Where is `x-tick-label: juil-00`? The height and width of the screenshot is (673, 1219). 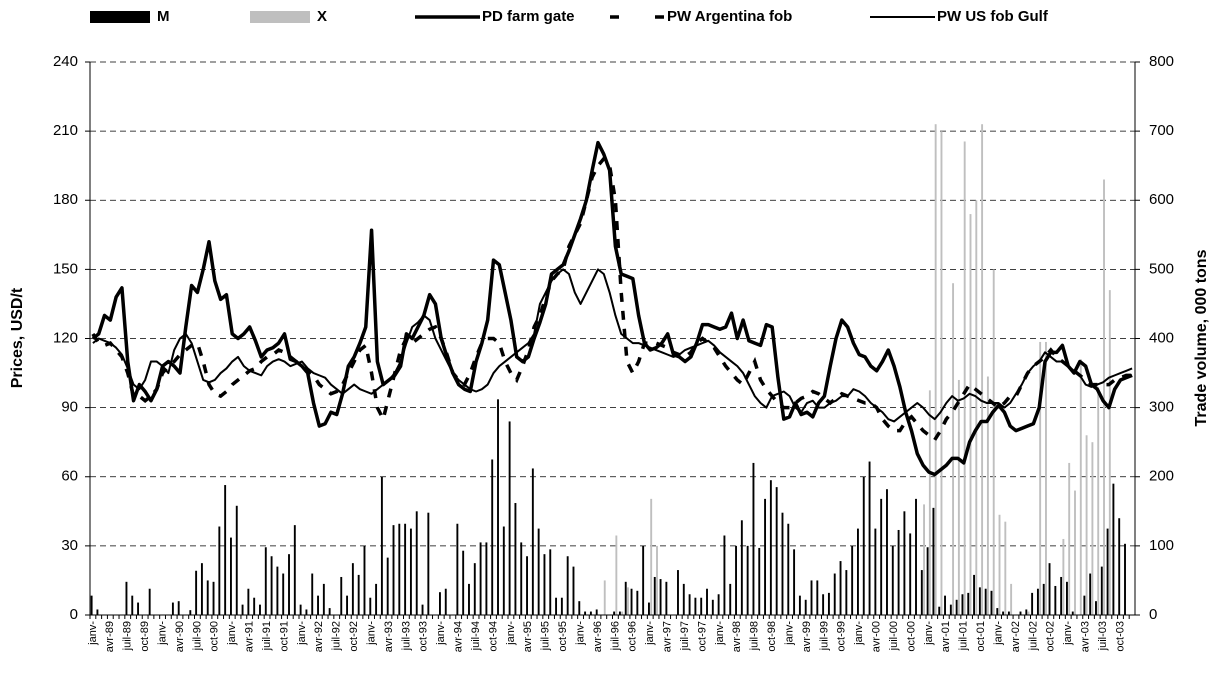 x-tick-label: juil-00 is located at coordinates (894, 636).